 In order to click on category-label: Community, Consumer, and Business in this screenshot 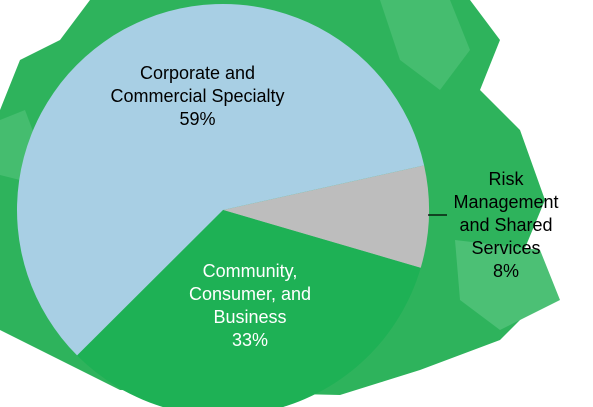, I will do `click(250, 294)`.